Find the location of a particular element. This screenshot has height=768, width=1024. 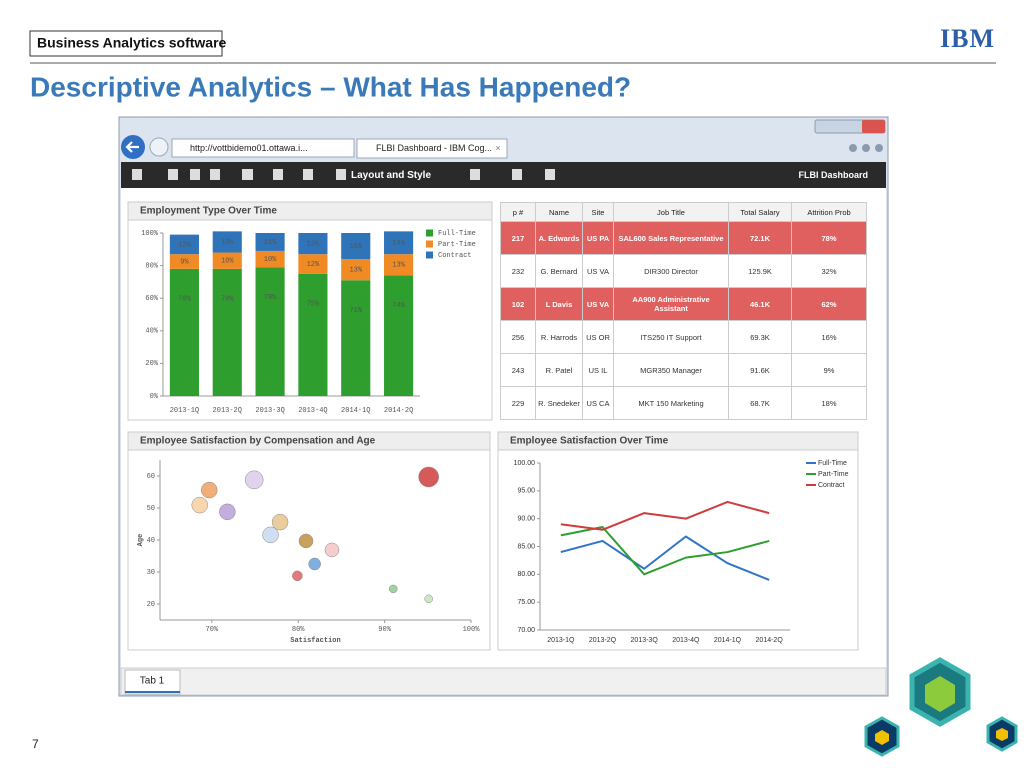

data-label: 12% is located at coordinates (184, 245).